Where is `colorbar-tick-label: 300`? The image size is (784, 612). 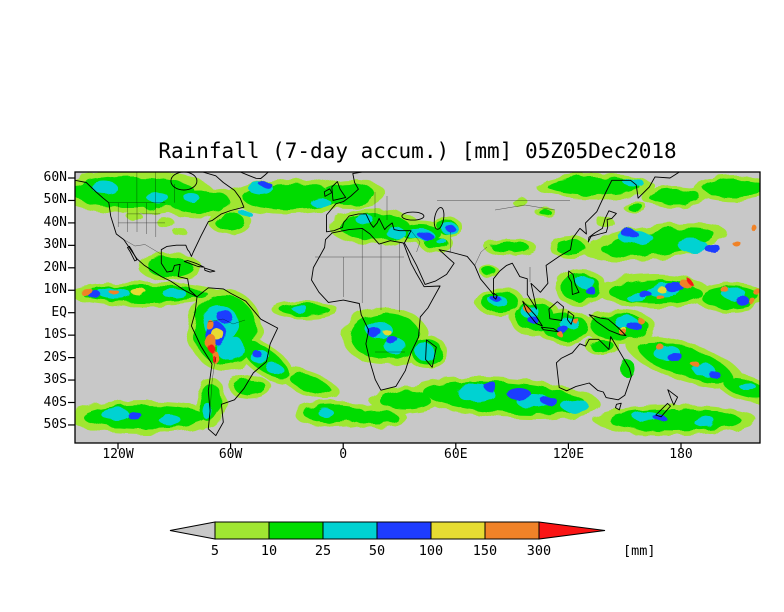
colorbar-tick-label: 300 is located at coordinates (539, 551).